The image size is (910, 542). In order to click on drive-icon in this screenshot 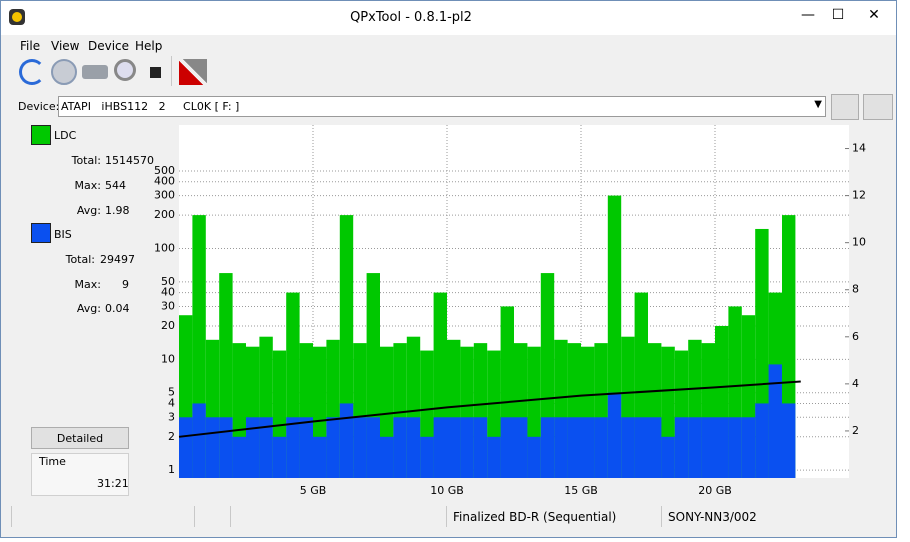, I will do `click(95, 72)`.